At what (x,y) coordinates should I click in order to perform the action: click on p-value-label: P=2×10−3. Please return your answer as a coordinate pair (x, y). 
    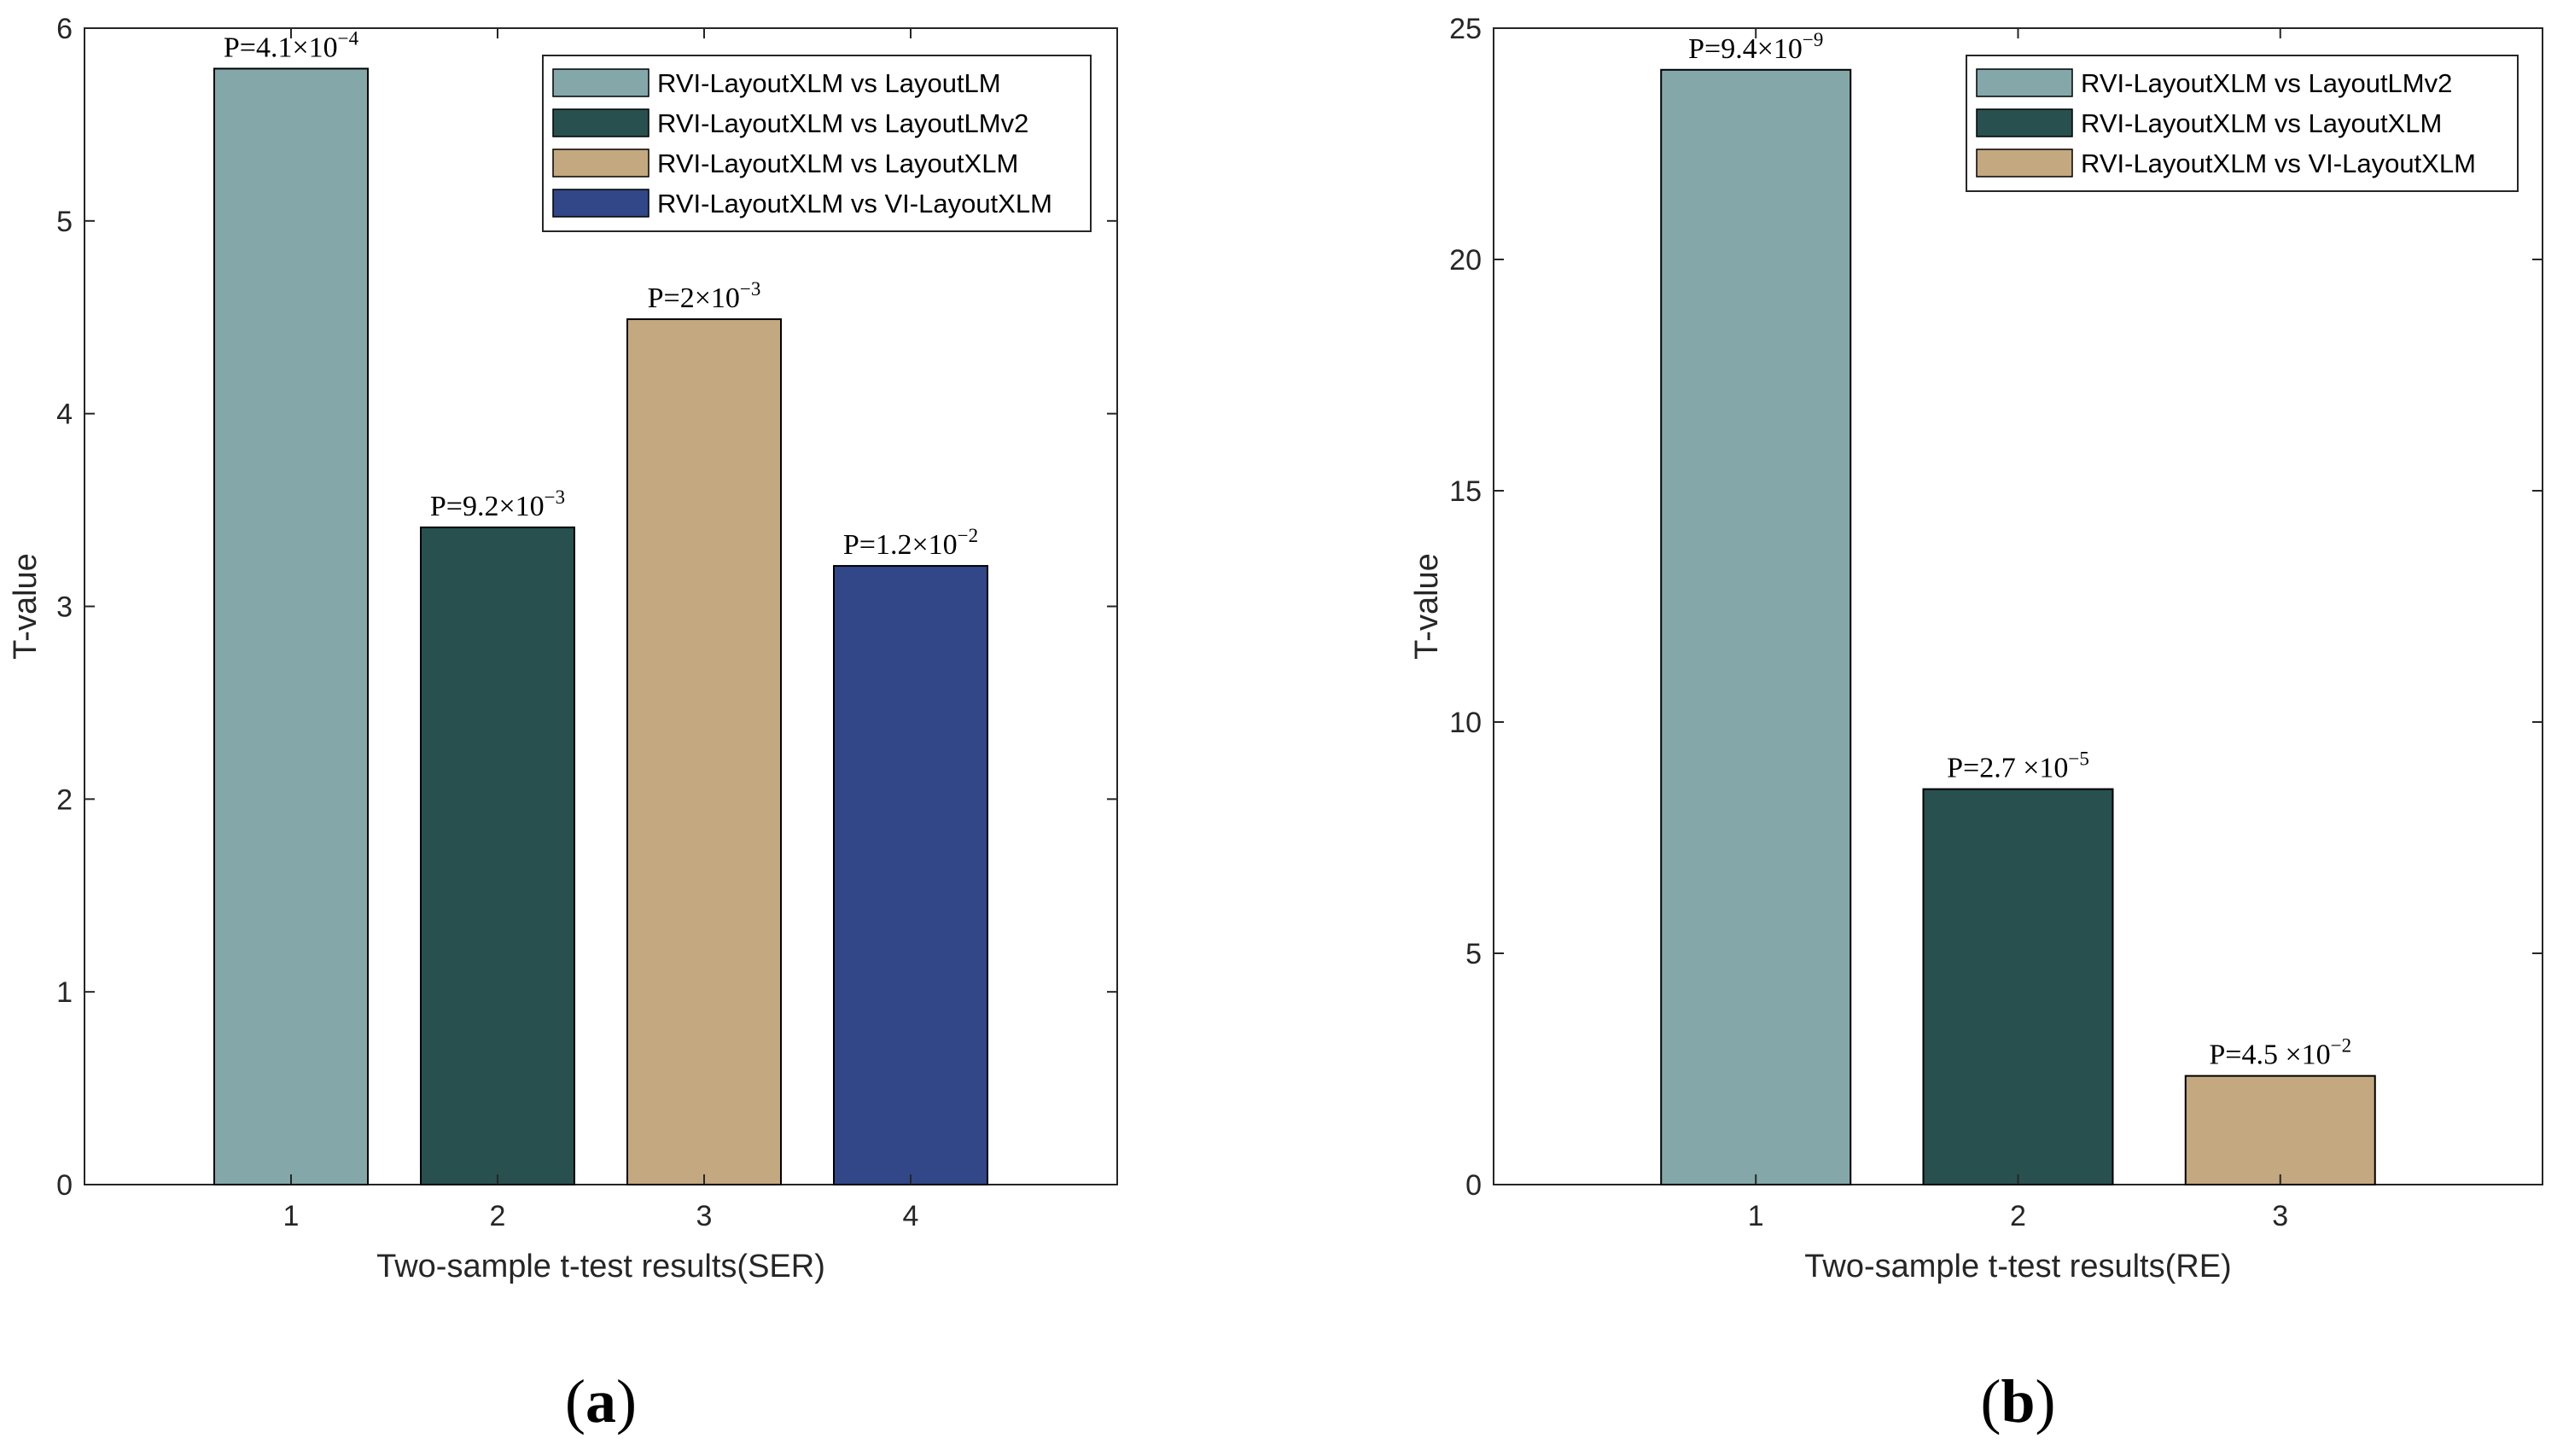
    Looking at the image, I should click on (704, 296).